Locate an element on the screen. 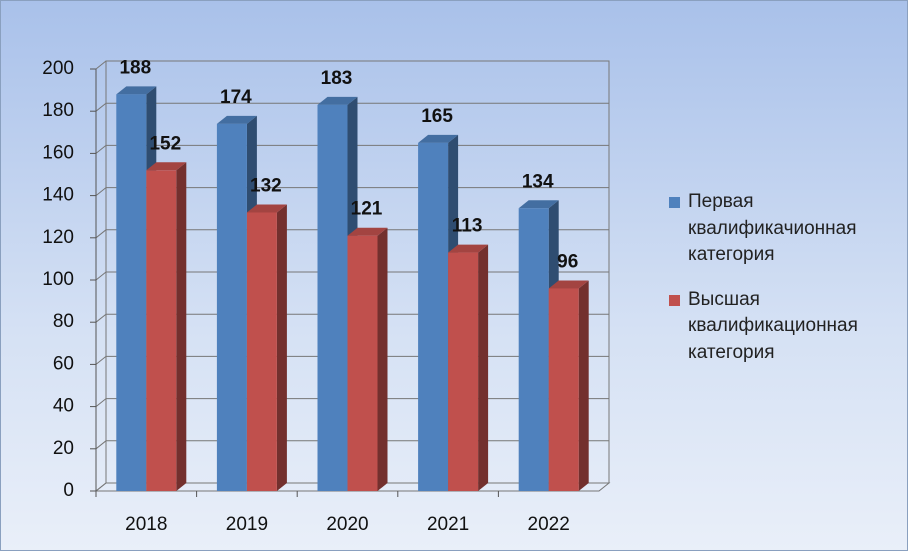 The width and height of the screenshot is (908, 551). y-tick-label: 40 is located at coordinates (63, 406).